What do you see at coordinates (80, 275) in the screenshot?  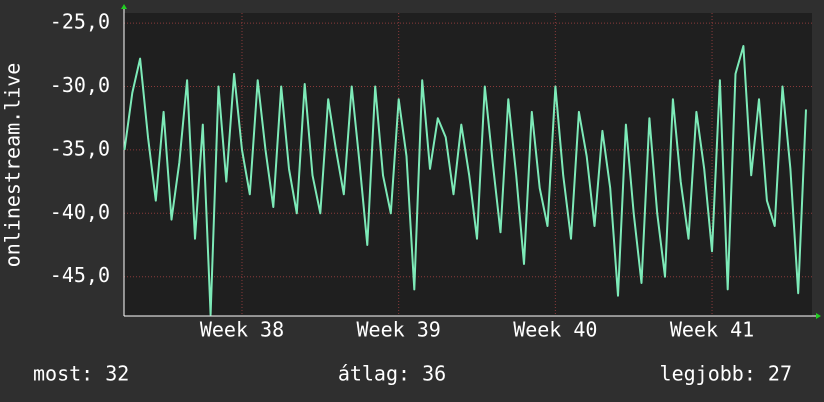 I see `y-tick-label: -45,0` at bounding box center [80, 275].